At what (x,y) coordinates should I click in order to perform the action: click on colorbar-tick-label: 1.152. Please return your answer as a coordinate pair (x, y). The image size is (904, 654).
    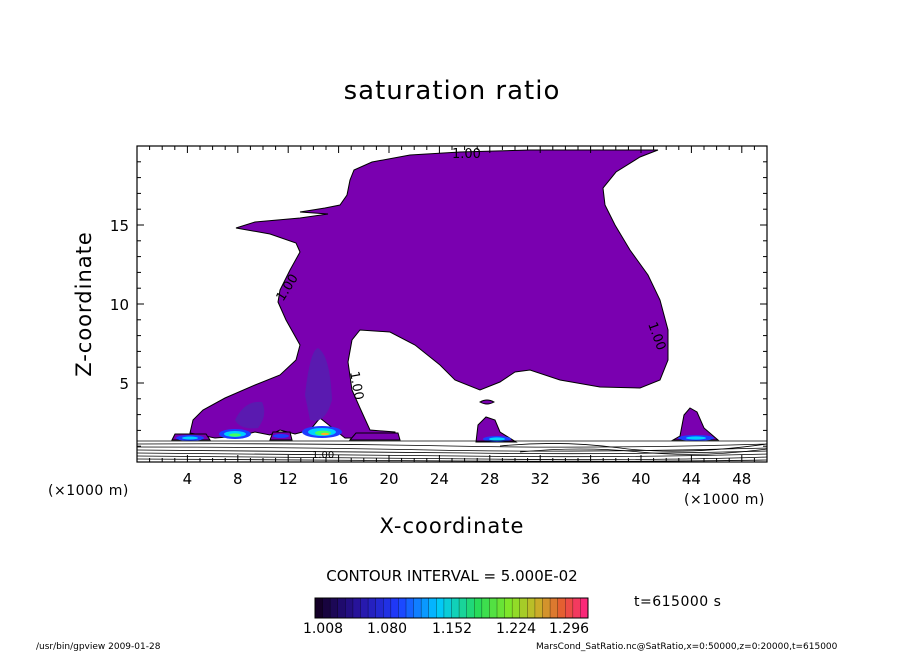
    Looking at the image, I should click on (452, 629).